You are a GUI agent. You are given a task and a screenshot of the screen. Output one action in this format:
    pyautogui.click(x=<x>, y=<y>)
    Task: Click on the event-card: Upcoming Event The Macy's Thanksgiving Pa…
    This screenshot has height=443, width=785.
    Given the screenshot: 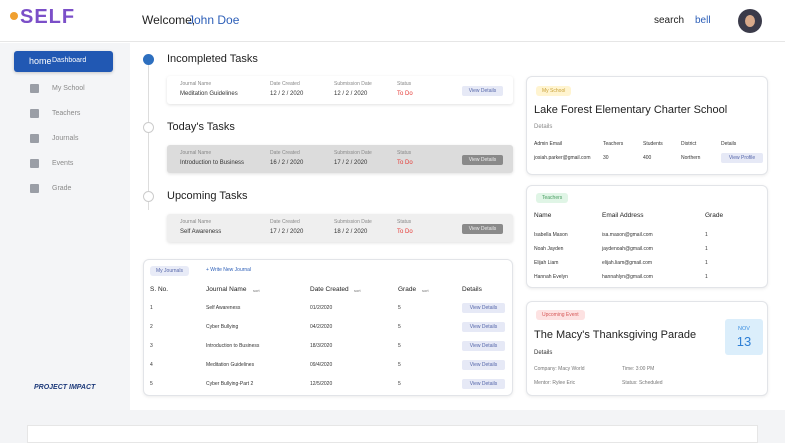 What is the action you would take?
    pyautogui.click(x=647, y=348)
    